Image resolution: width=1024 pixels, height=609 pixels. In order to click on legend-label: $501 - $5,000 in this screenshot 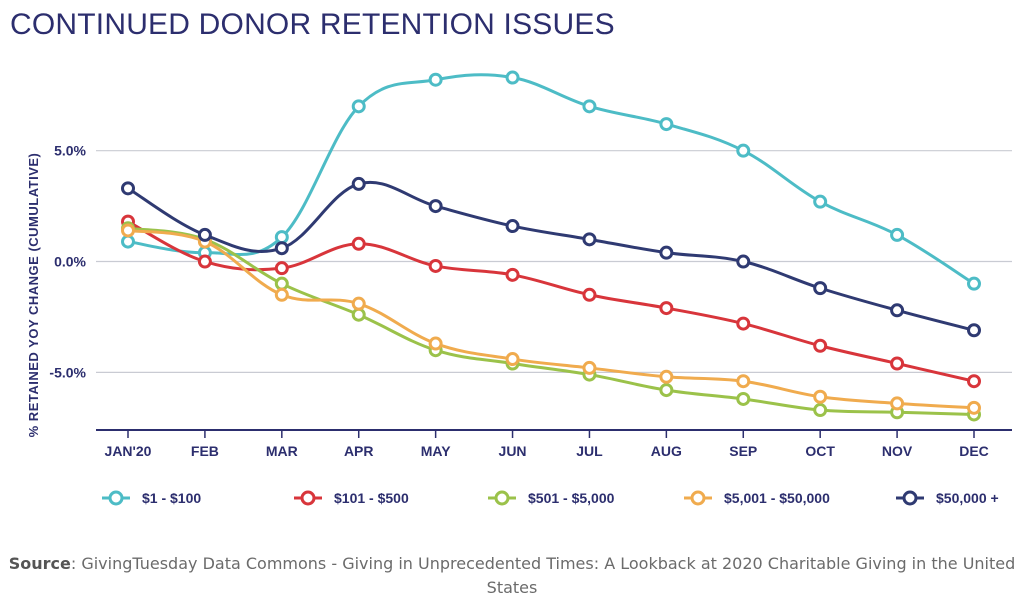, I will do `click(571, 498)`.